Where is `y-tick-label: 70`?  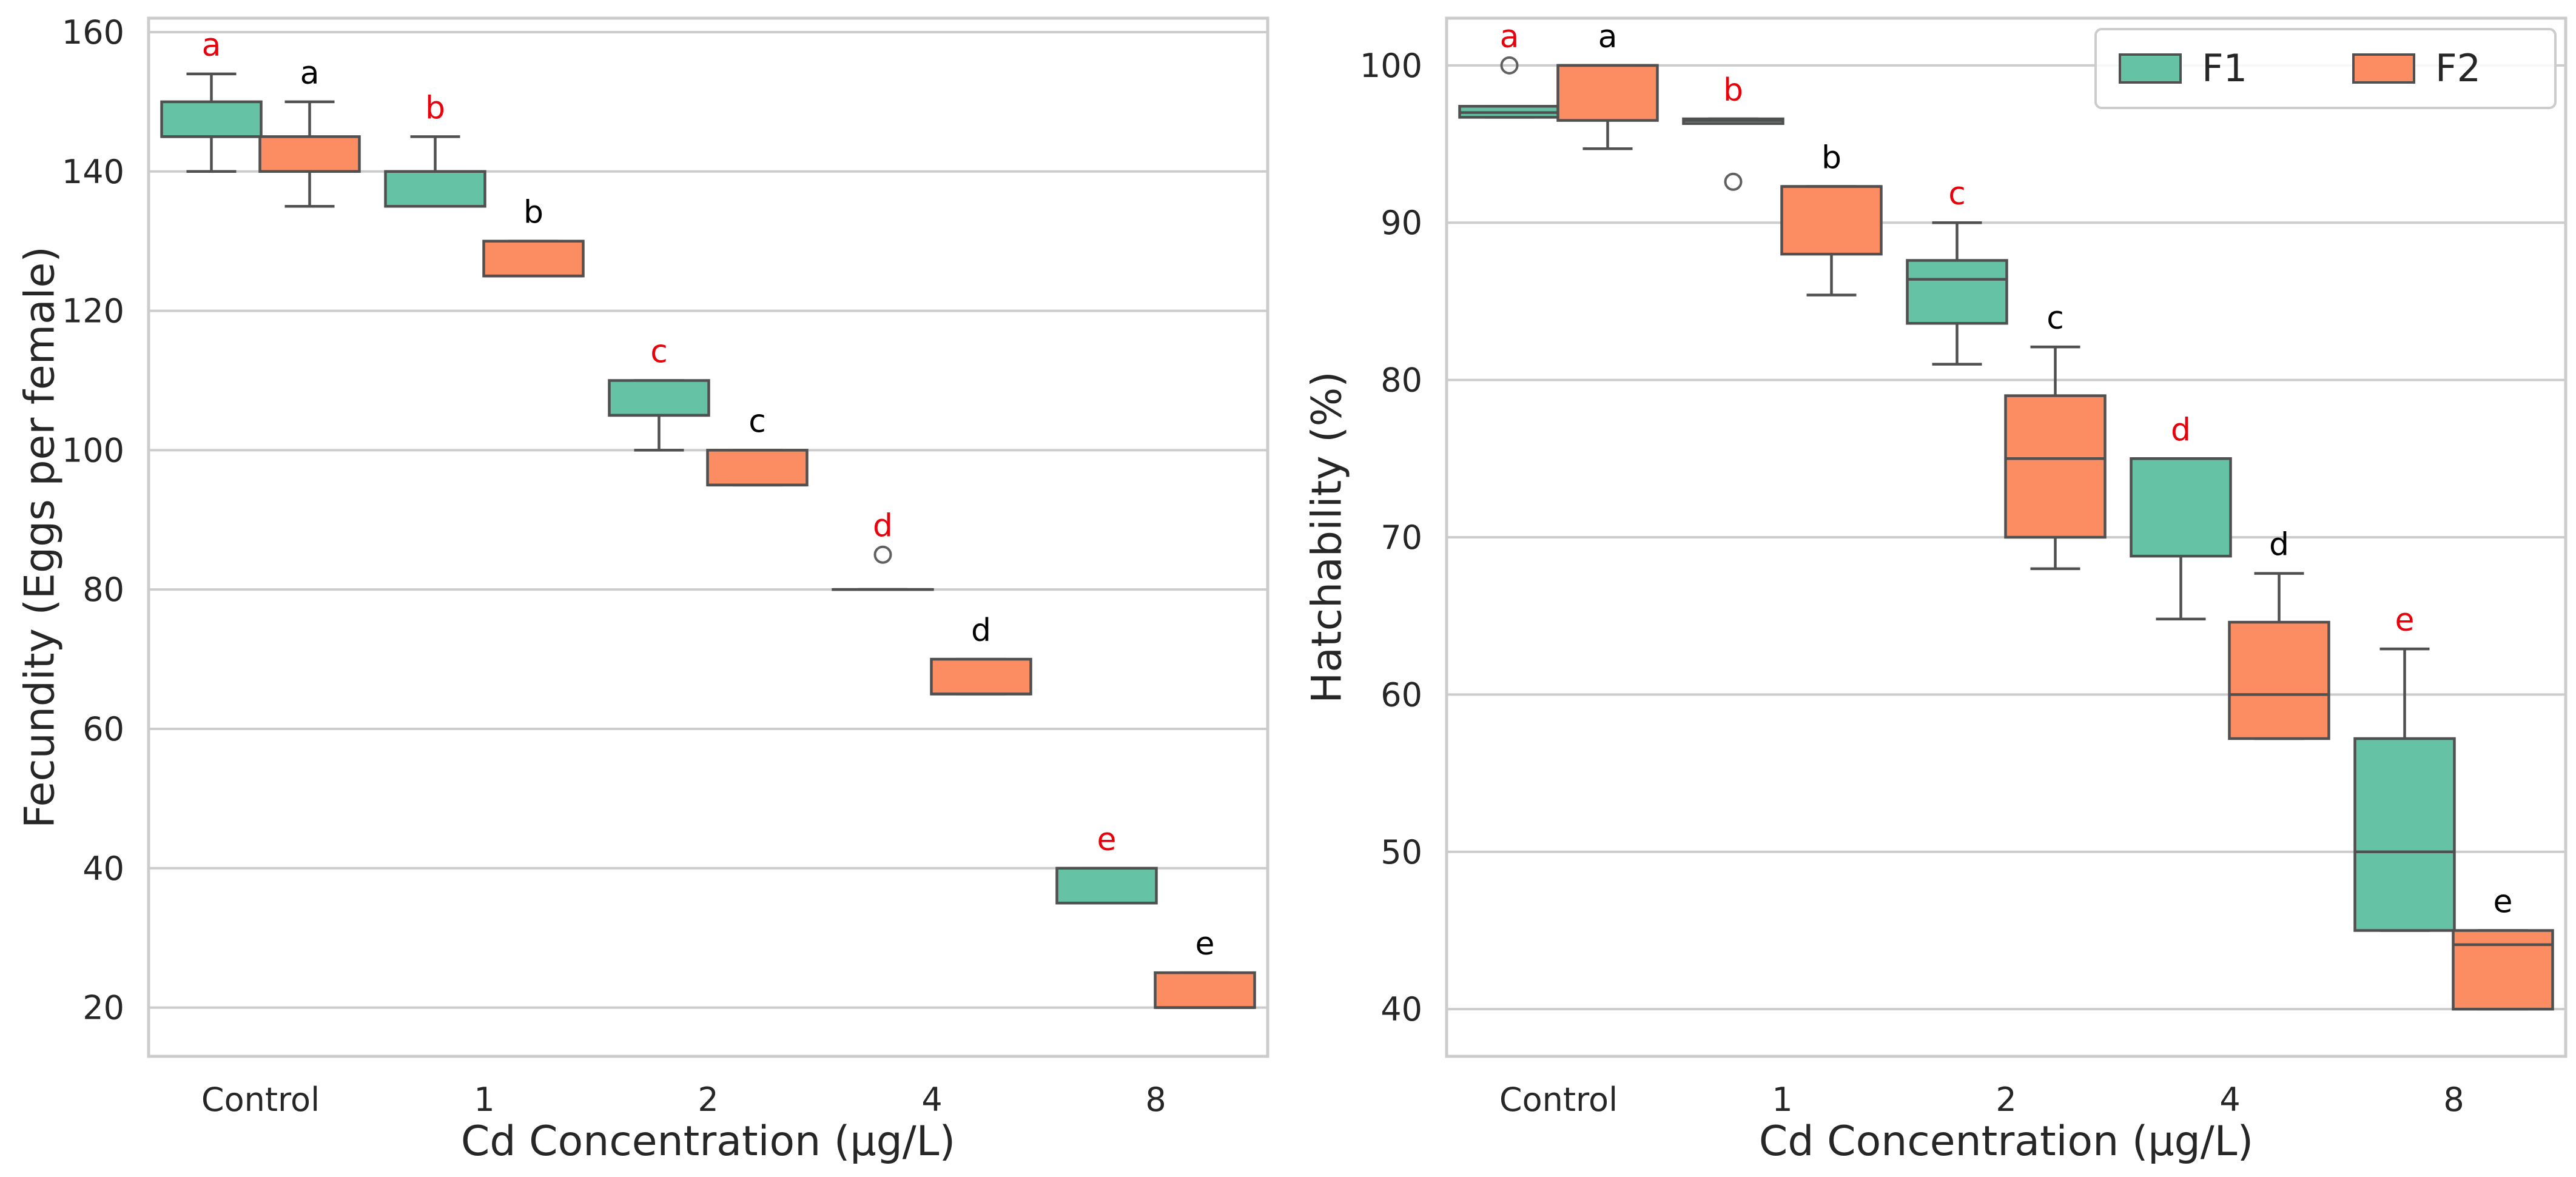 y-tick-label: 70 is located at coordinates (1401, 537).